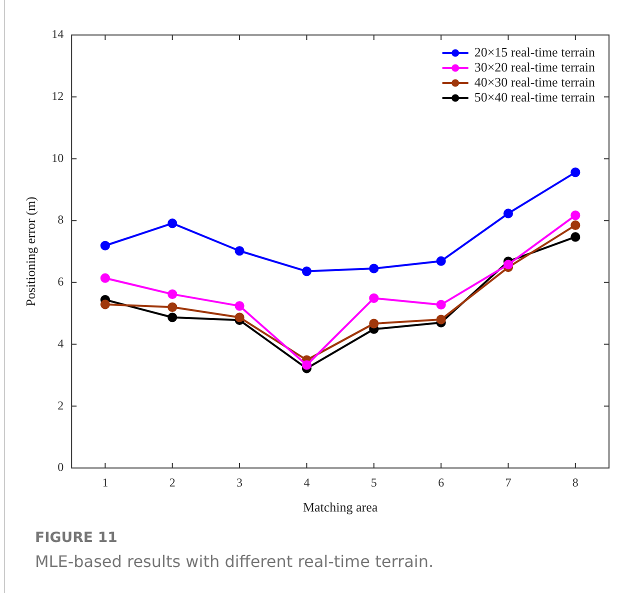 The image size is (641, 593). What do you see at coordinates (61, 219) in the screenshot?
I see `y-tick-label: 8` at bounding box center [61, 219].